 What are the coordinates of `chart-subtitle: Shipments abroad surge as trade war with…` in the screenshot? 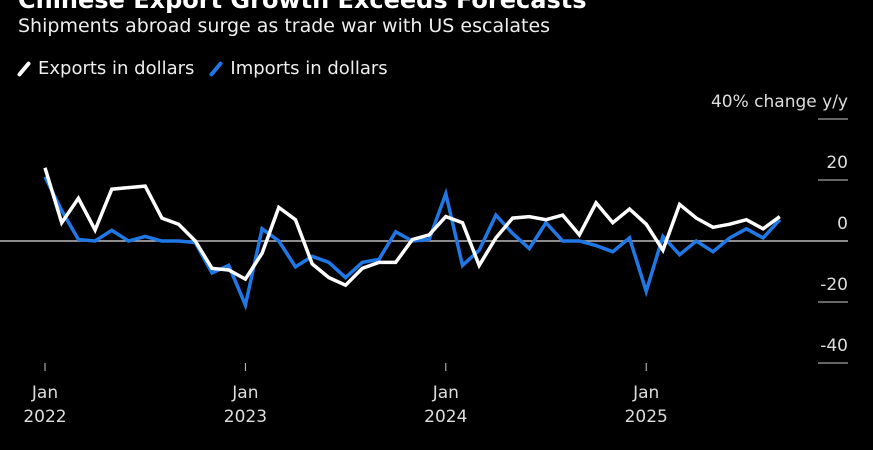 It's located at (284, 26).